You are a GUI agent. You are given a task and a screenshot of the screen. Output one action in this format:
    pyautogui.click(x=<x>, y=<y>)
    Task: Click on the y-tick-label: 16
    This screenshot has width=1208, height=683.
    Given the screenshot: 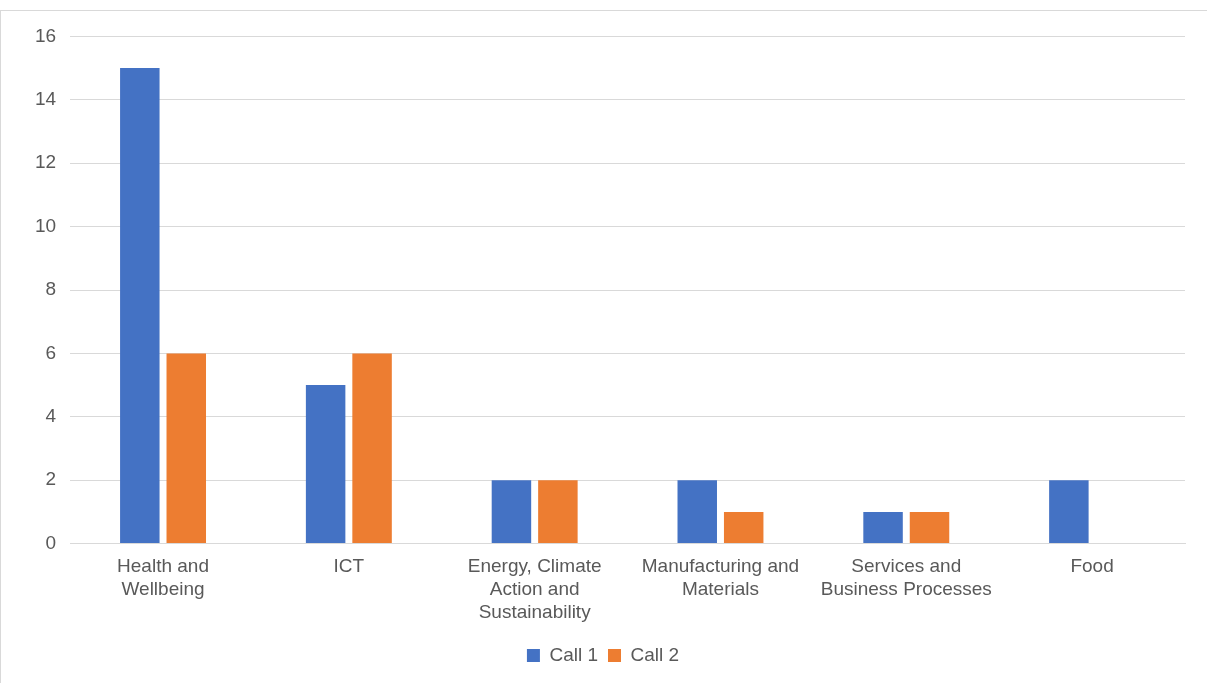 What is the action you would take?
    pyautogui.click(x=45, y=35)
    